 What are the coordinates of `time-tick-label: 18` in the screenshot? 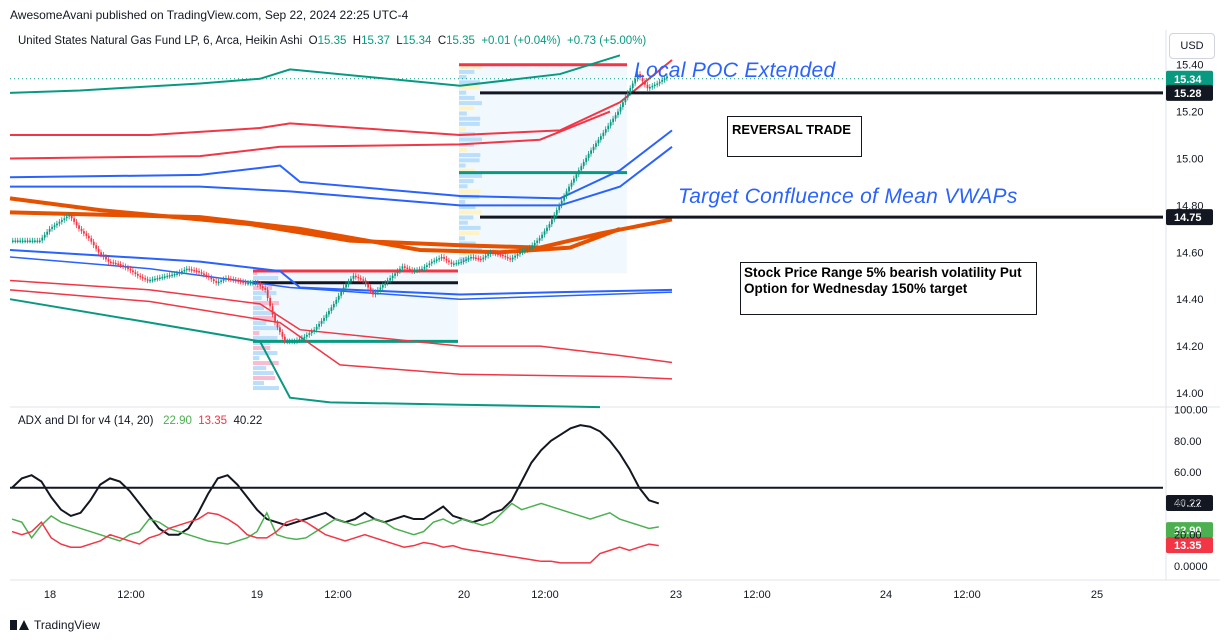 It's located at (50, 595).